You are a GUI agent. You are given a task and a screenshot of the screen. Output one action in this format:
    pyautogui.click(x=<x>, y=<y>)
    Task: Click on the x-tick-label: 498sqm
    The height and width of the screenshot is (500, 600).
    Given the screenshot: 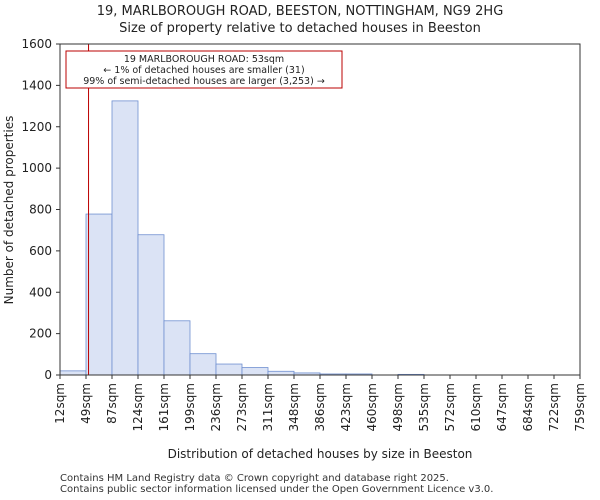 What is the action you would take?
    pyautogui.click(x=398, y=407)
    